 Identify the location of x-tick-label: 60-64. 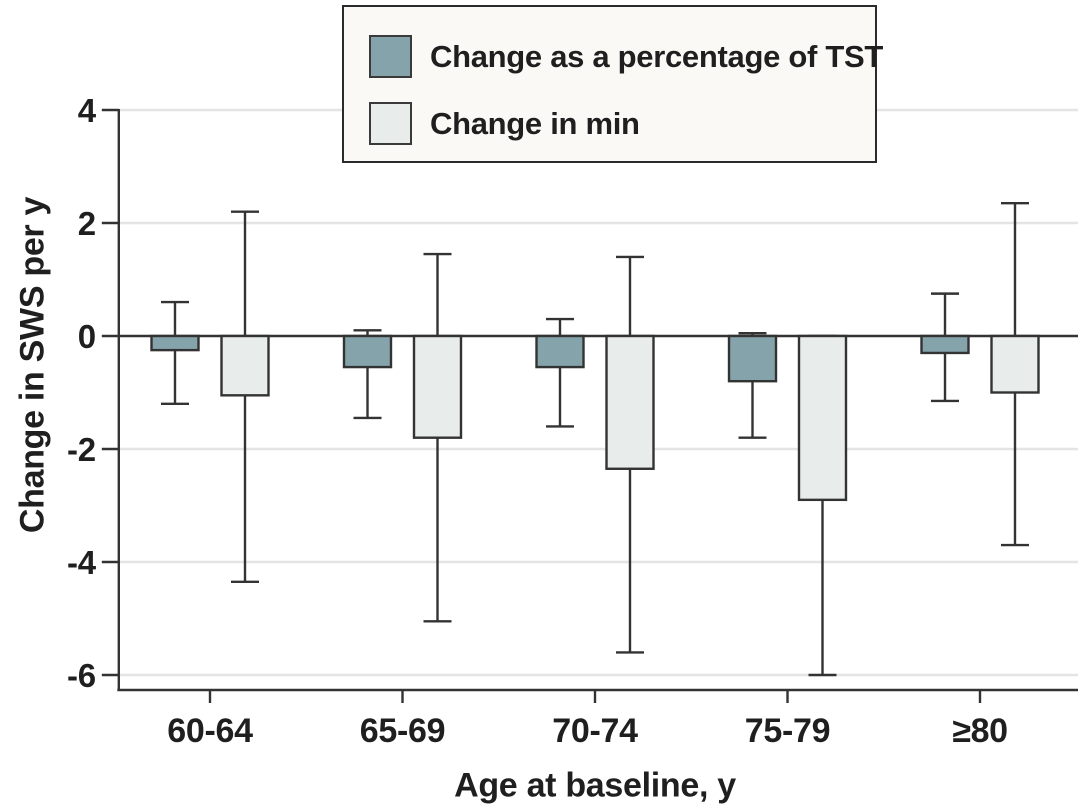
(210, 731).